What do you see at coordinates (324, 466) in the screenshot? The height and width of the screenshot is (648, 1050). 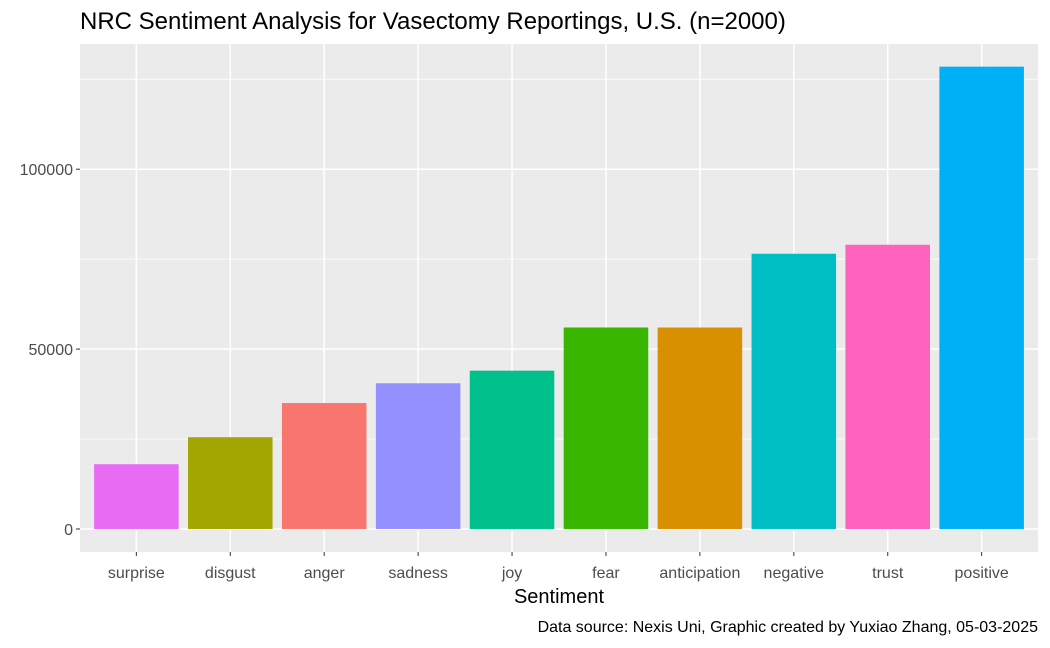 I see `bar-anger` at bounding box center [324, 466].